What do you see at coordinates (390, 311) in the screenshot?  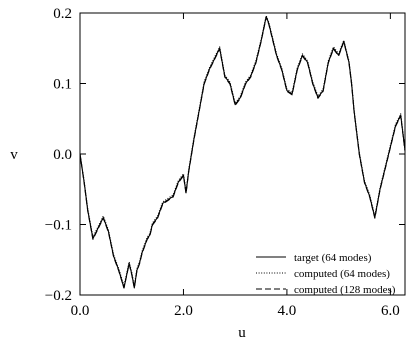 I see `x-tick-label: 6.0` at bounding box center [390, 311].